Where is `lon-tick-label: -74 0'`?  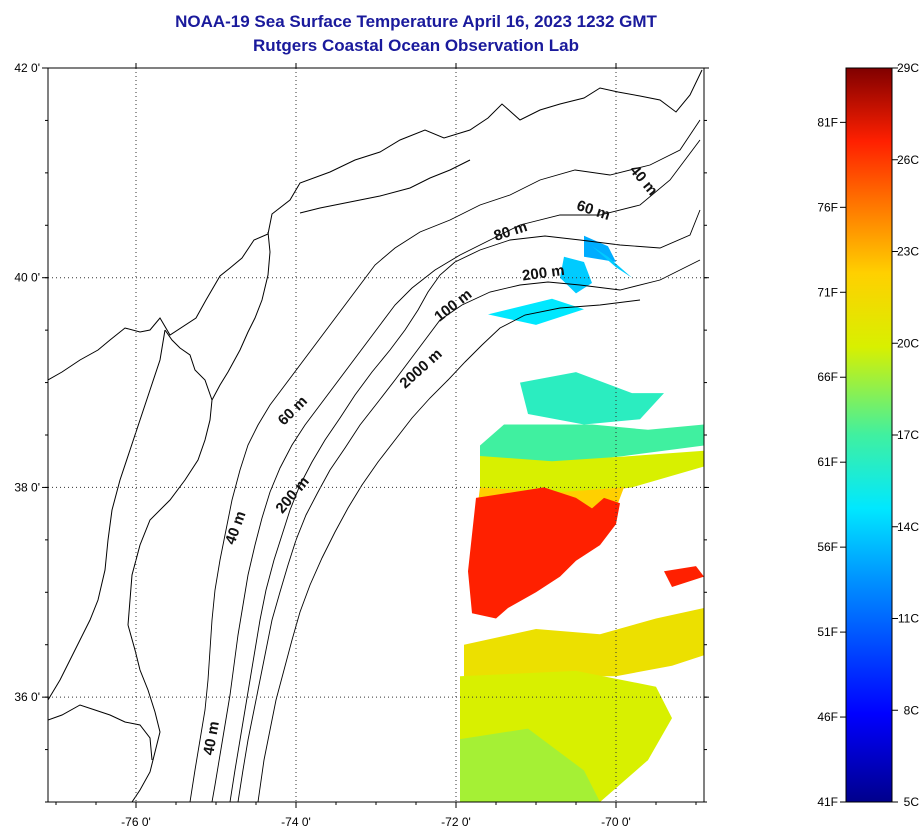
lon-tick-label: -74 0' is located at coordinates (296, 822).